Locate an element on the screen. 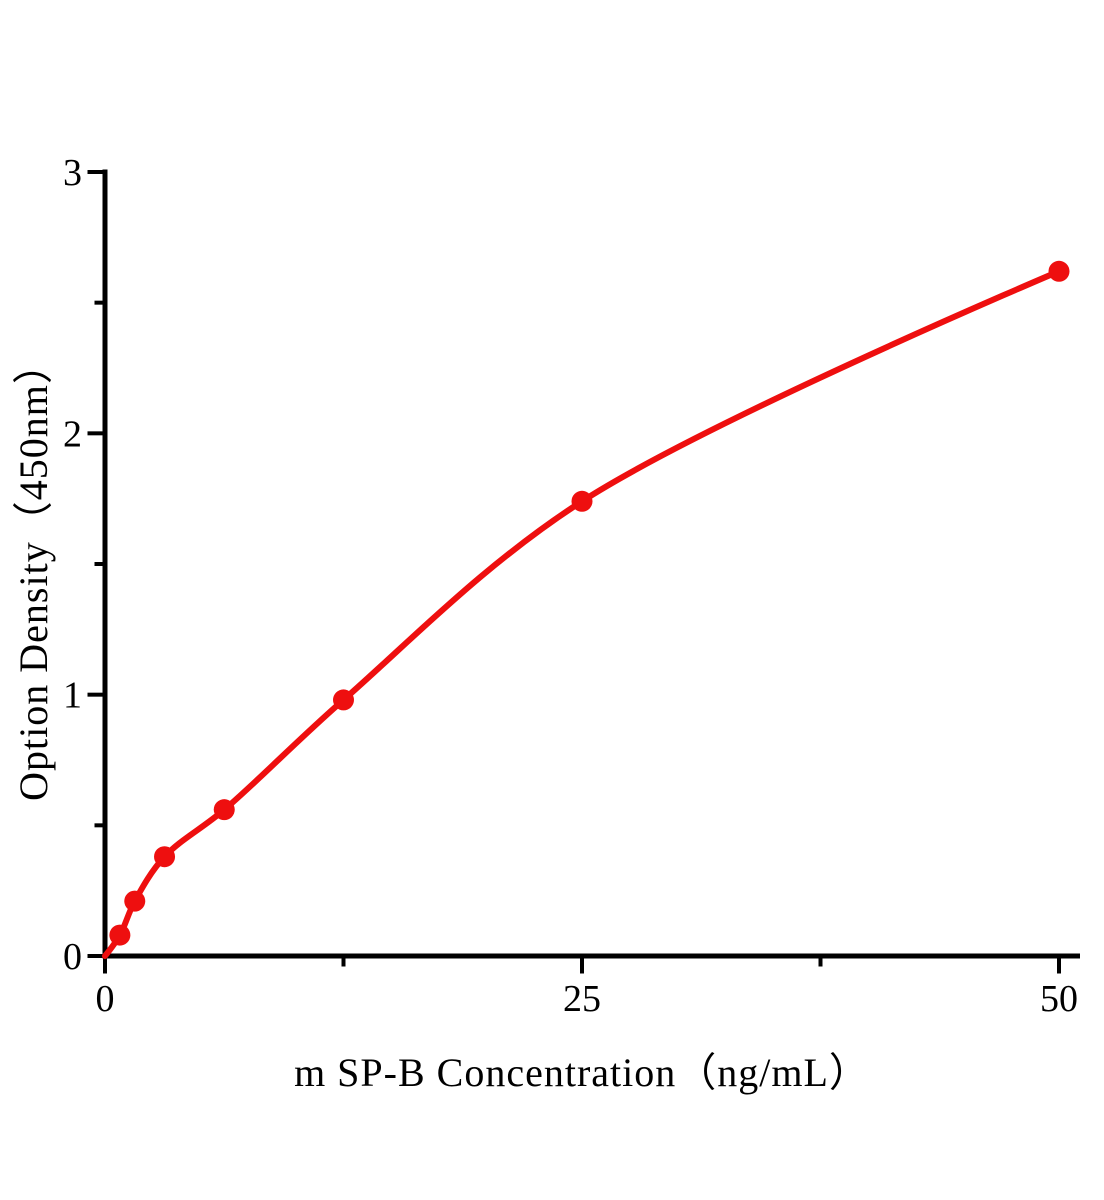  x-tick-label: 25 is located at coordinates (582, 999).